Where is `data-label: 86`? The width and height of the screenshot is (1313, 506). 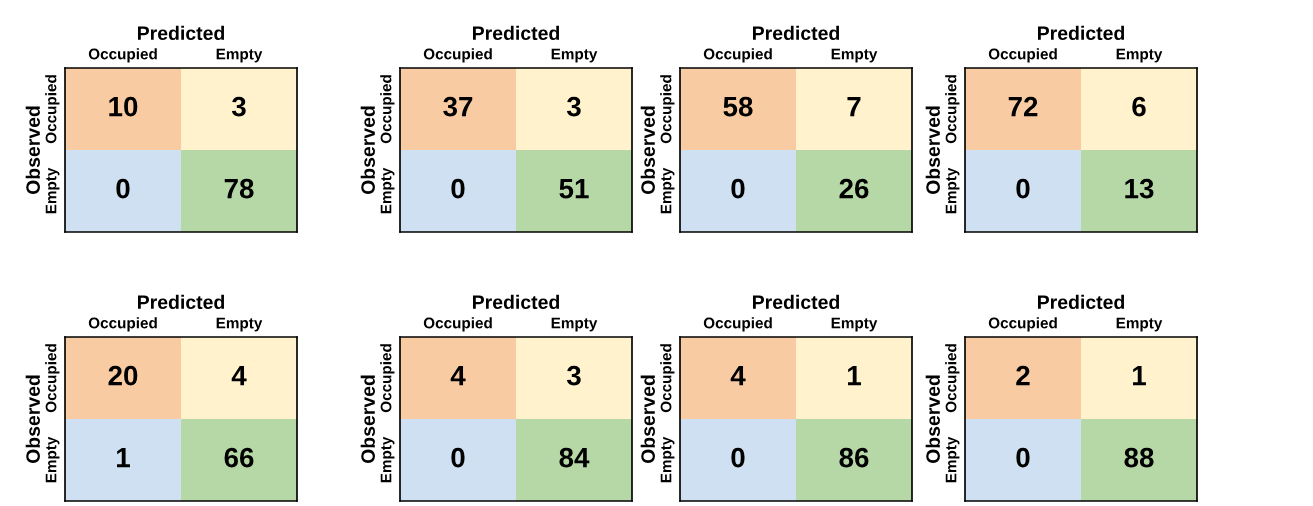 data-label: 86 is located at coordinates (854, 457).